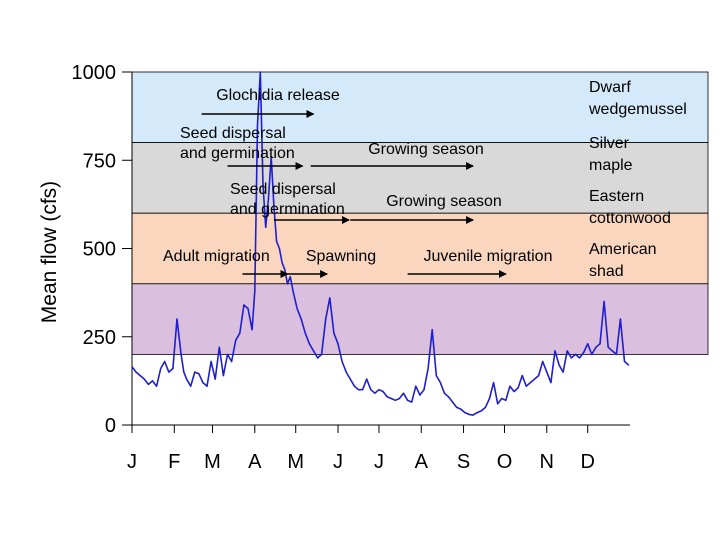 The height and width of the screenshot is (540, 720). I want to click on x-tick-label: A, so click(422, 462).